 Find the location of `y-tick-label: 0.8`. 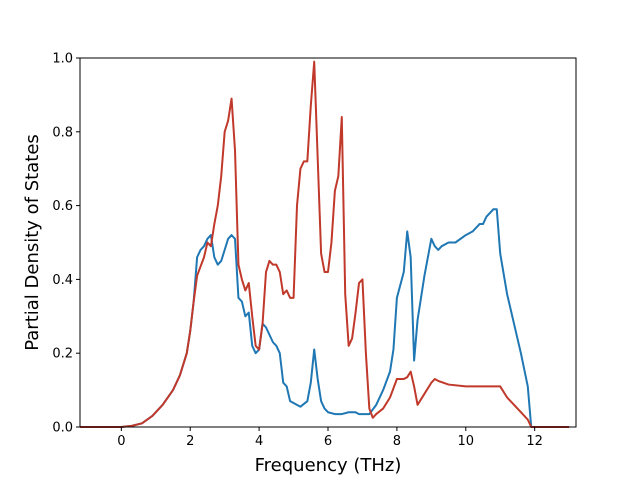

y-tick-label: 0.8 is located at coordinates (62, 132).